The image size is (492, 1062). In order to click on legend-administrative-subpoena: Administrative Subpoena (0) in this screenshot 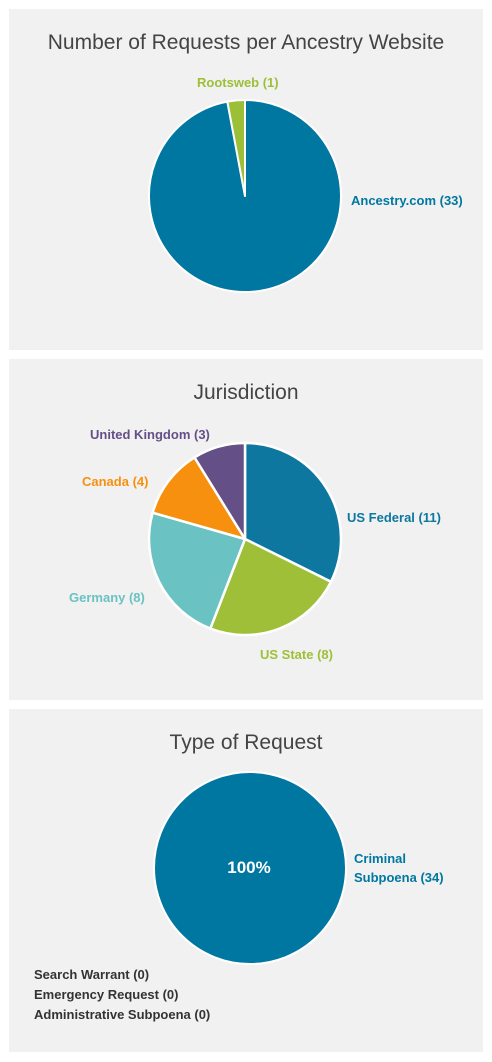, I will do `click(122, 1014)`.